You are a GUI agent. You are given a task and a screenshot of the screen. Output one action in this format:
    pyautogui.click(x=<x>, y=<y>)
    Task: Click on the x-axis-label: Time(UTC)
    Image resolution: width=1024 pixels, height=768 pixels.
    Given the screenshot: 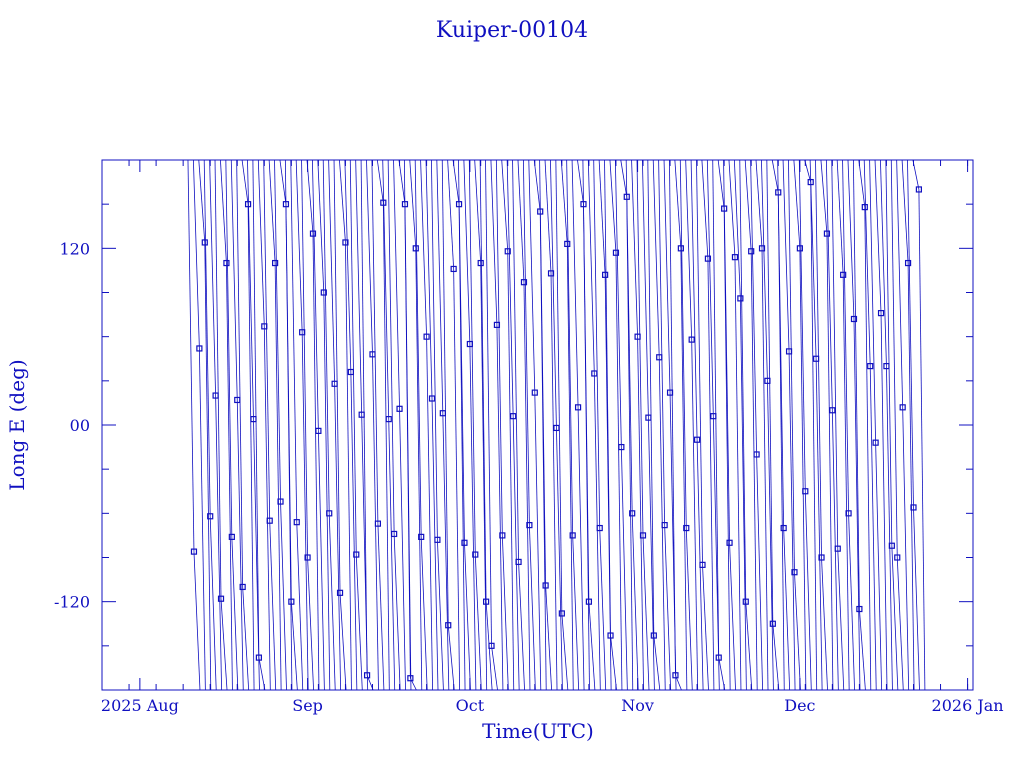 What is the action you would take?
    pyautogui.click(x=538, y=731)
    